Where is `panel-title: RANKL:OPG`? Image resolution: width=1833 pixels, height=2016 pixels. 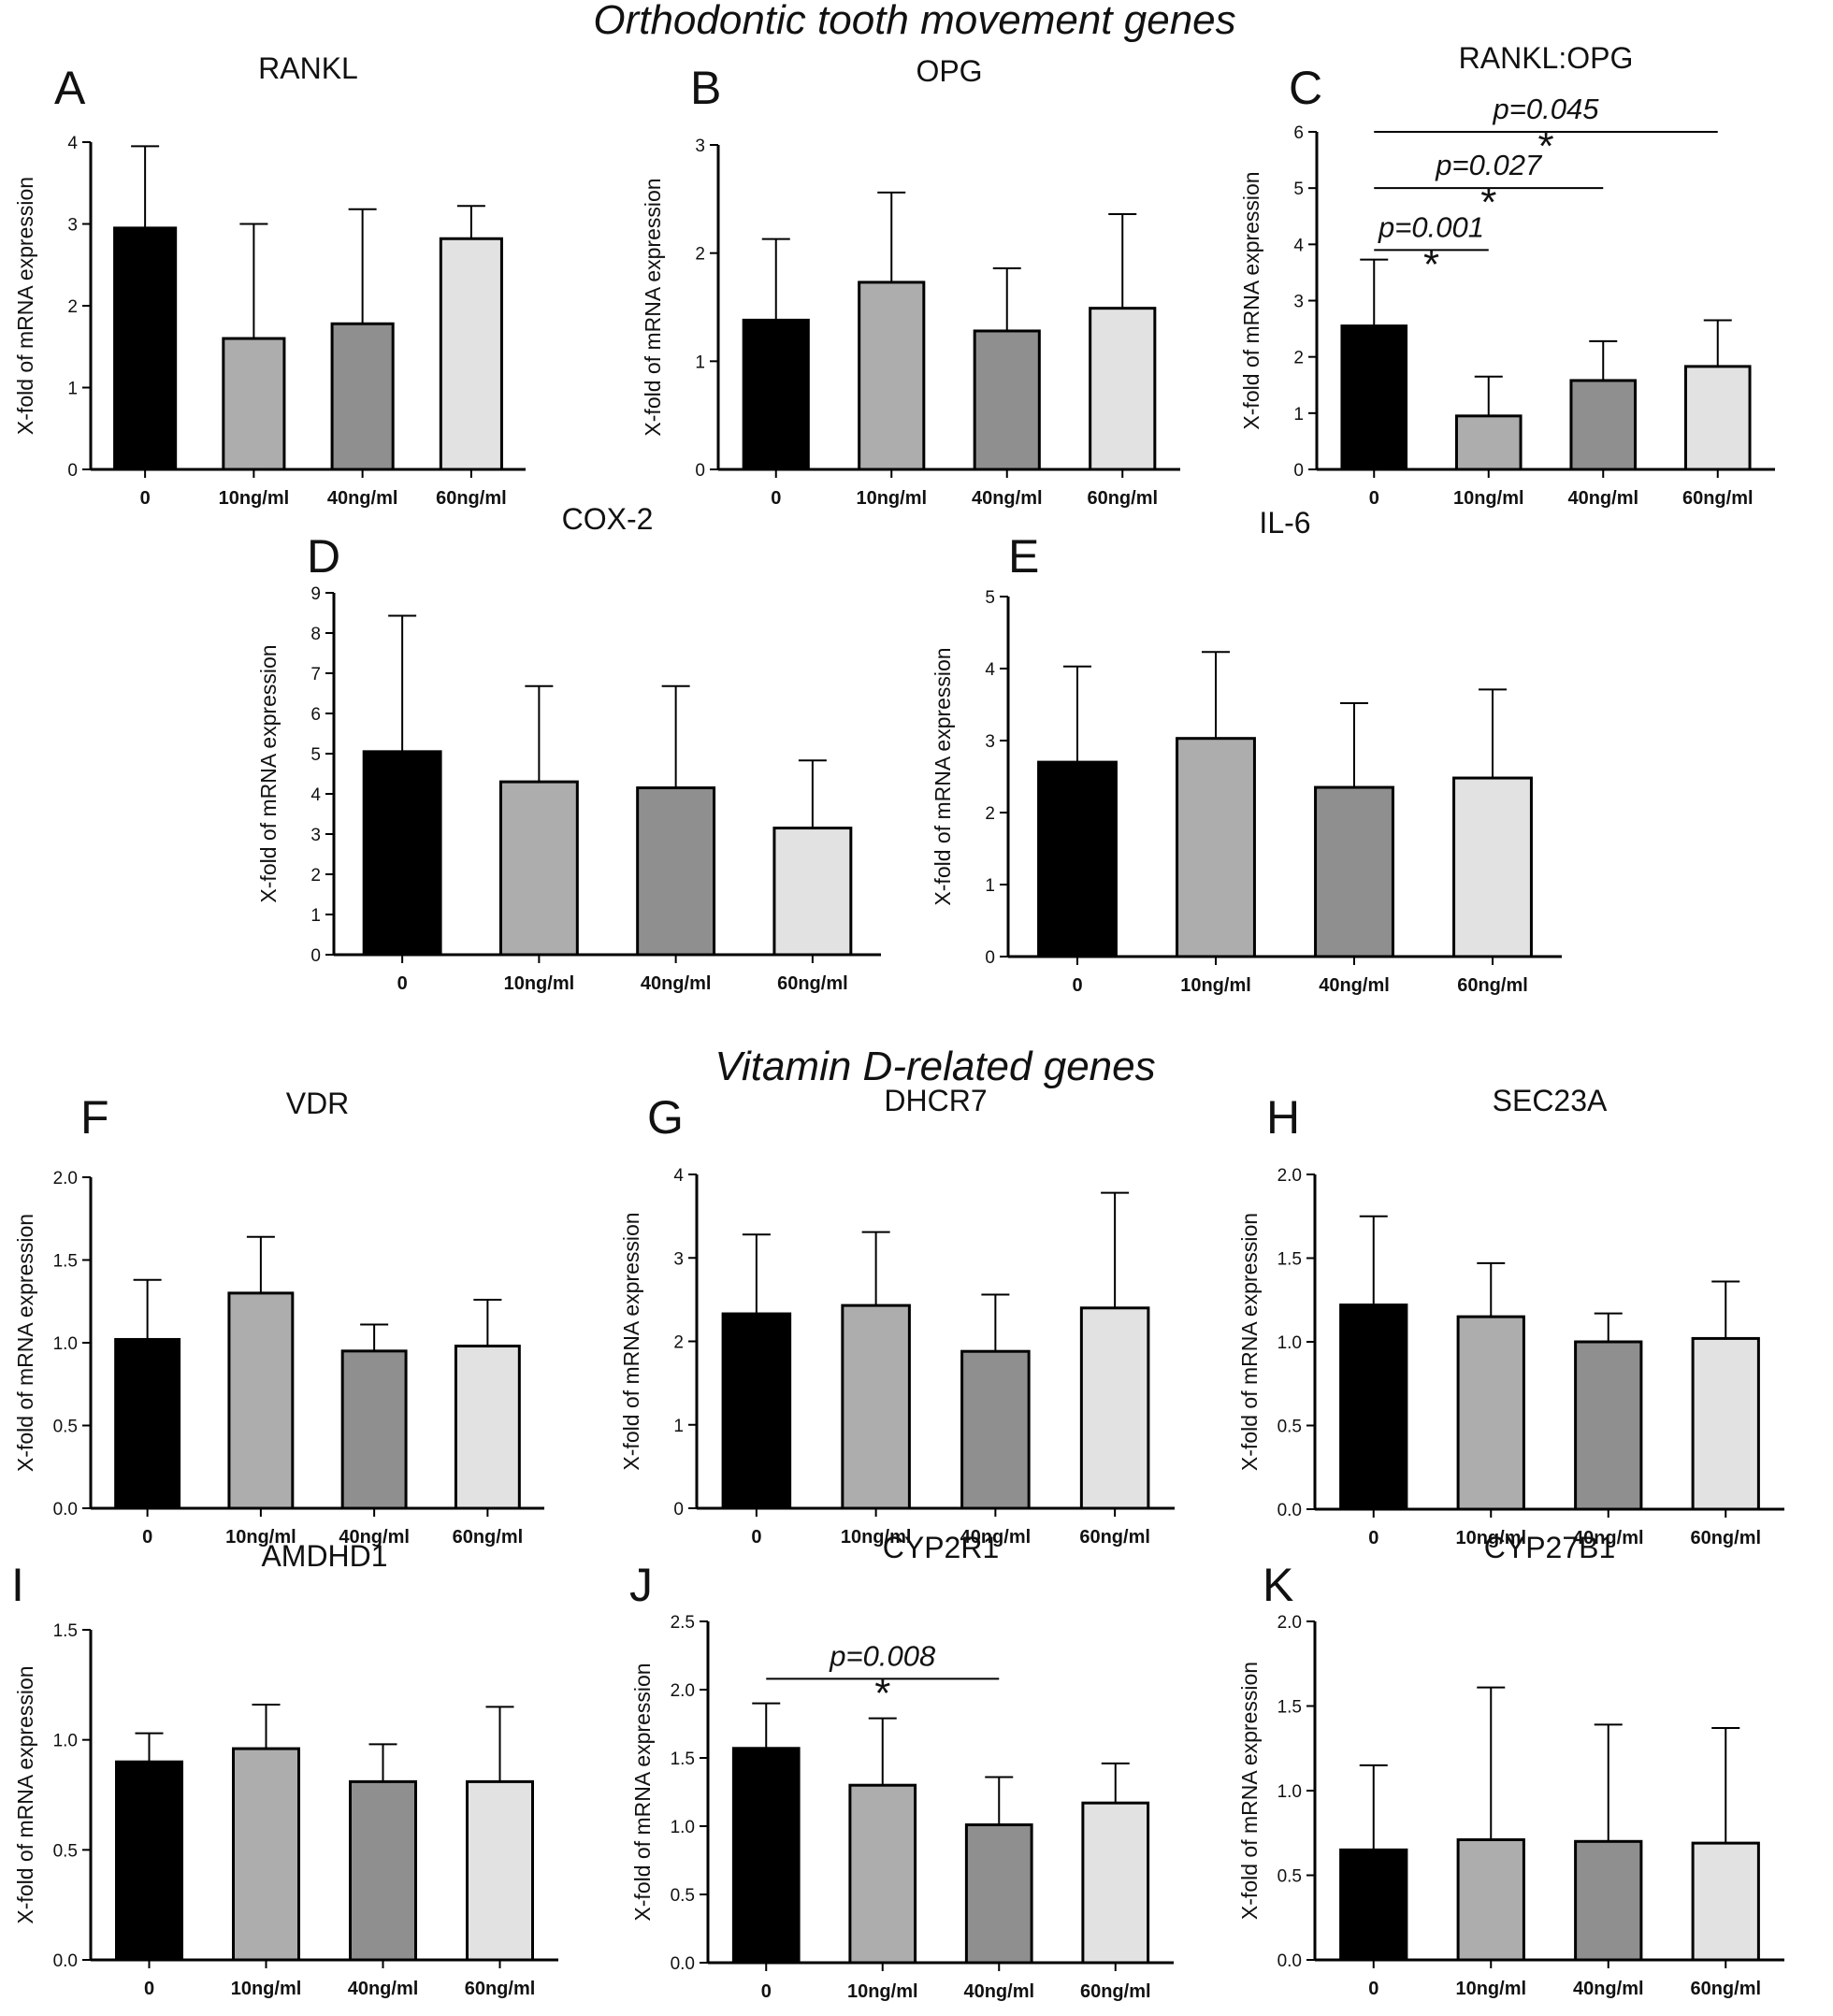 panel-title: RANKL:OPG is located at coordinates (1546, 58).